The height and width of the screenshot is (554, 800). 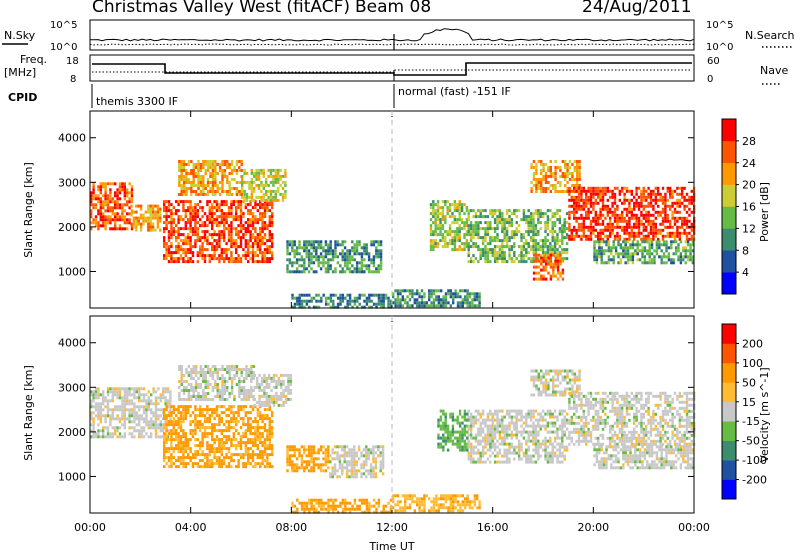 What do you see at coordinates (20, 72) in the screenshot?
I see `freq-unit-label: [MHz]` at bounding box center [20, 72].